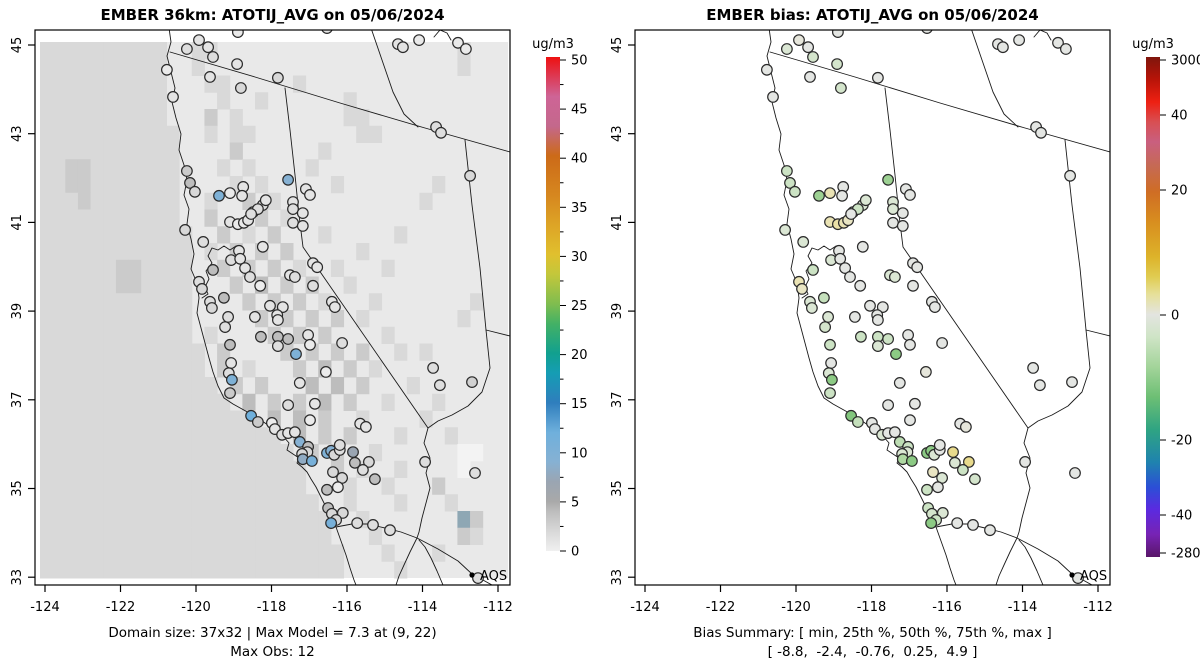 This screenshot has height=672, width=1200. I want to click on y-tick-label: 41, so click(17, 222).